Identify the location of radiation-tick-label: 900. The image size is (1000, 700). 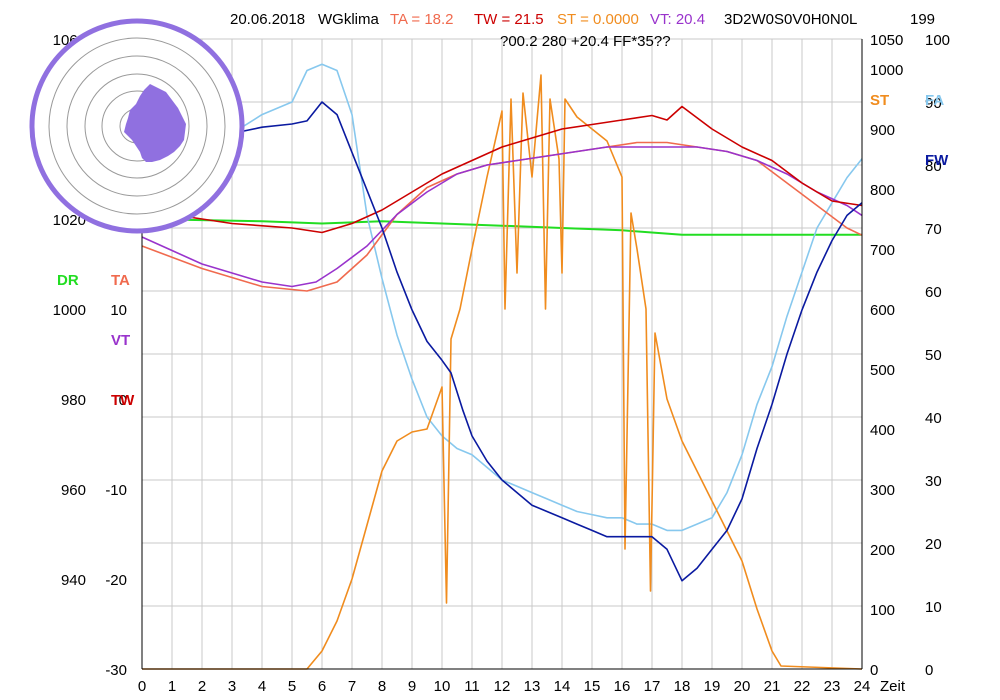
(882, 130).